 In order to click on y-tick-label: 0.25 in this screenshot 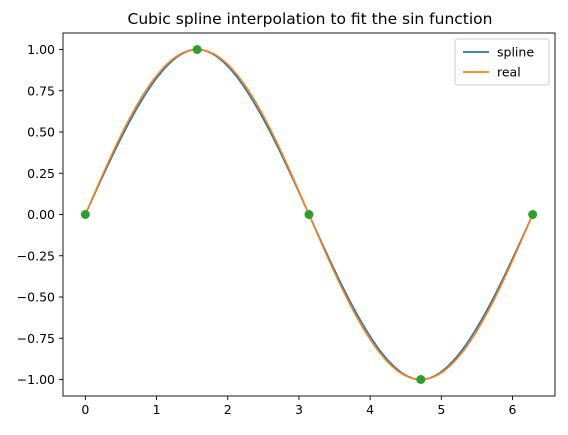, I will do `click(41, 173)`.